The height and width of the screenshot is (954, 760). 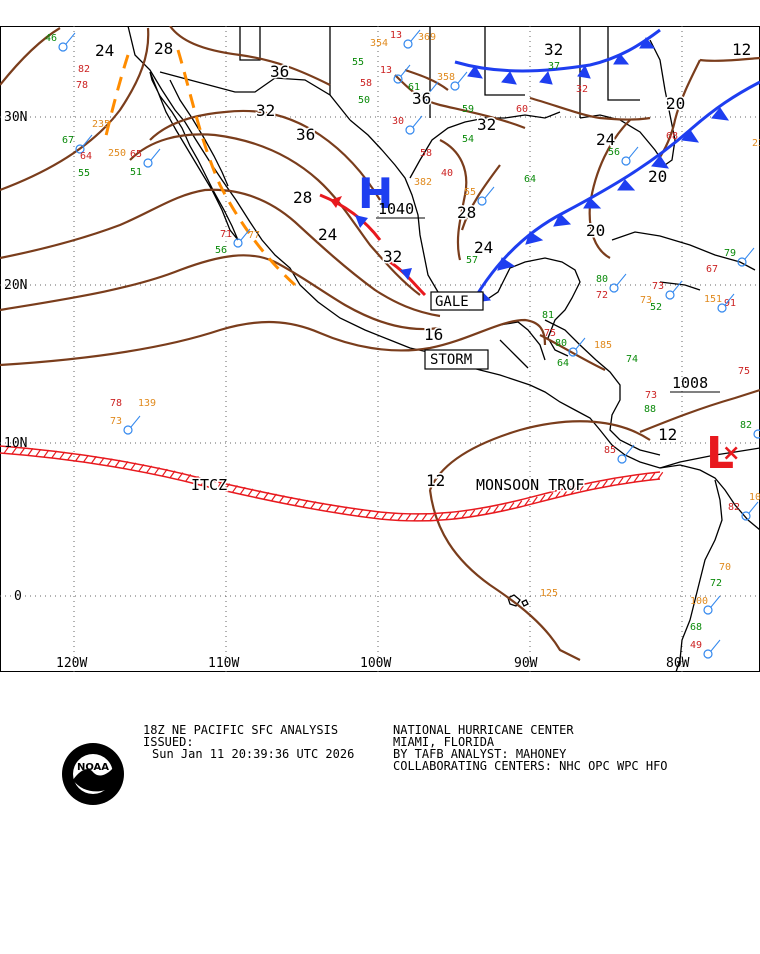 I want to click on station-value: 100, so click(x=699, y=601).